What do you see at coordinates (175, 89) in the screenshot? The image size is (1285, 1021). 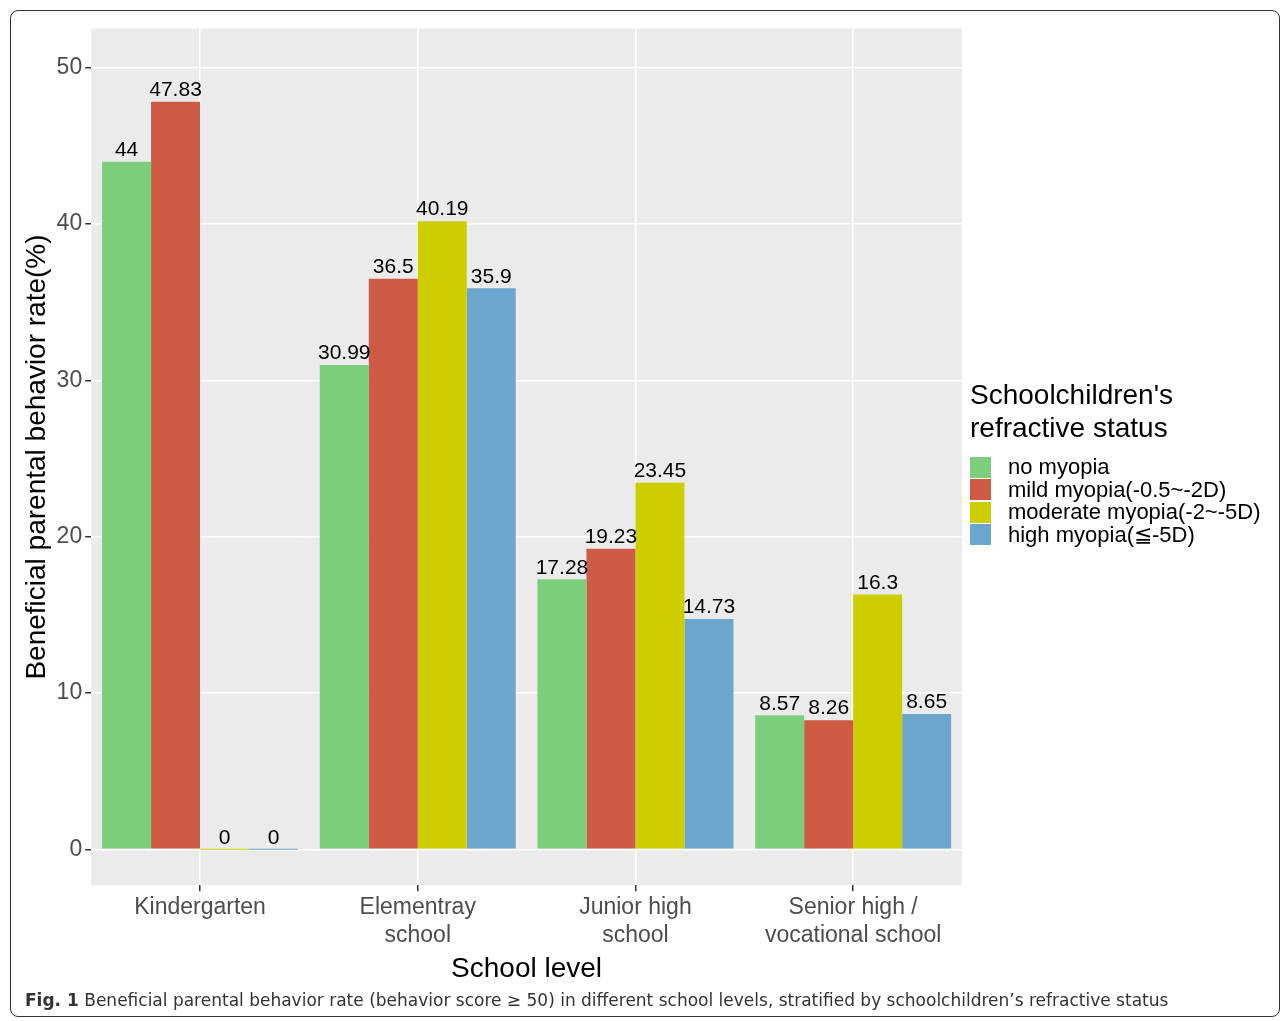 I see `data-label: 47.83` at bounding box center [175, 89].